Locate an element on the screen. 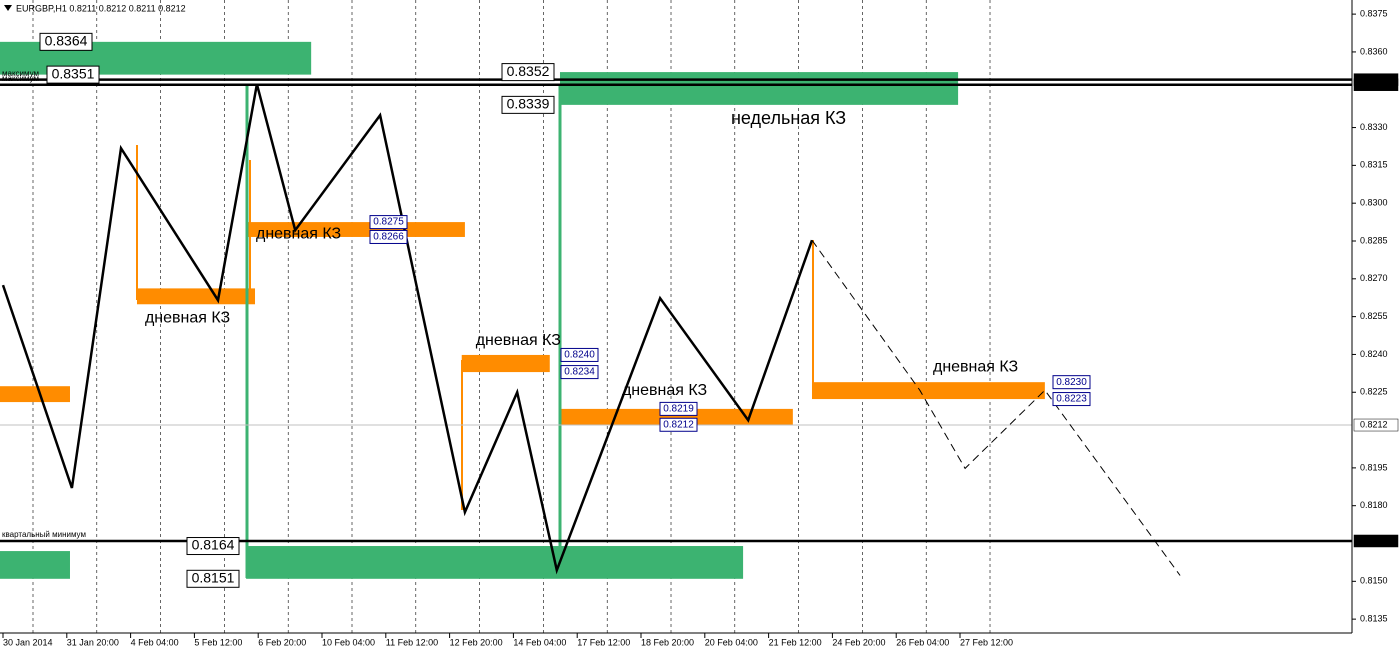  level-label: квартальный минимум is located at coordinates (44, 534).